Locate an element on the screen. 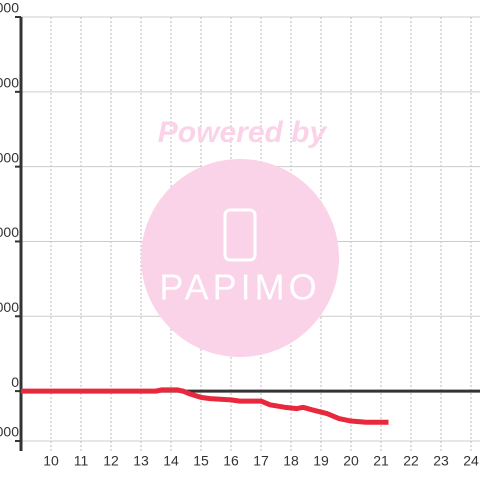 The width and height of the screenshot is (480, 480). watermark-phone is located at coordinates (240, 235).